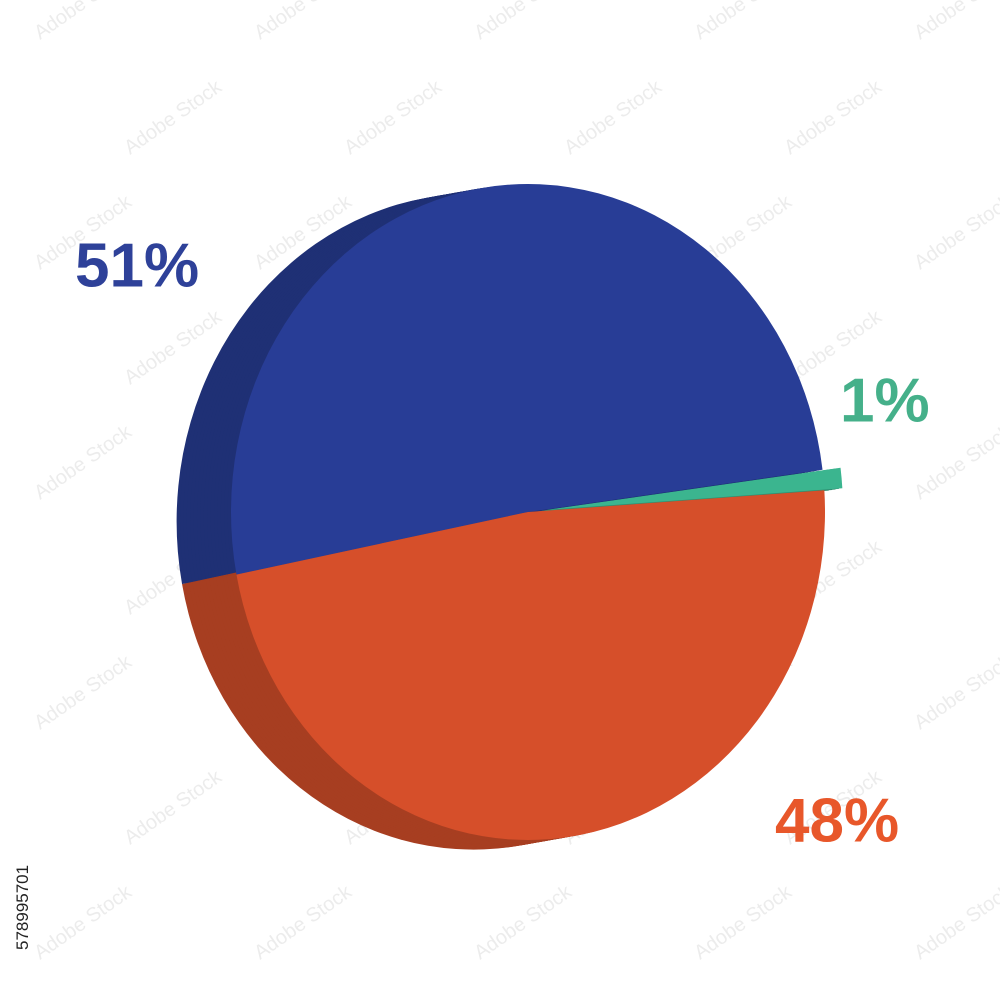 The height and width of the screenshot is (1000, 1000). Describe the element at coordinates (22, 907) in the screenshot. I see `stock-id: 578995701` at that location.